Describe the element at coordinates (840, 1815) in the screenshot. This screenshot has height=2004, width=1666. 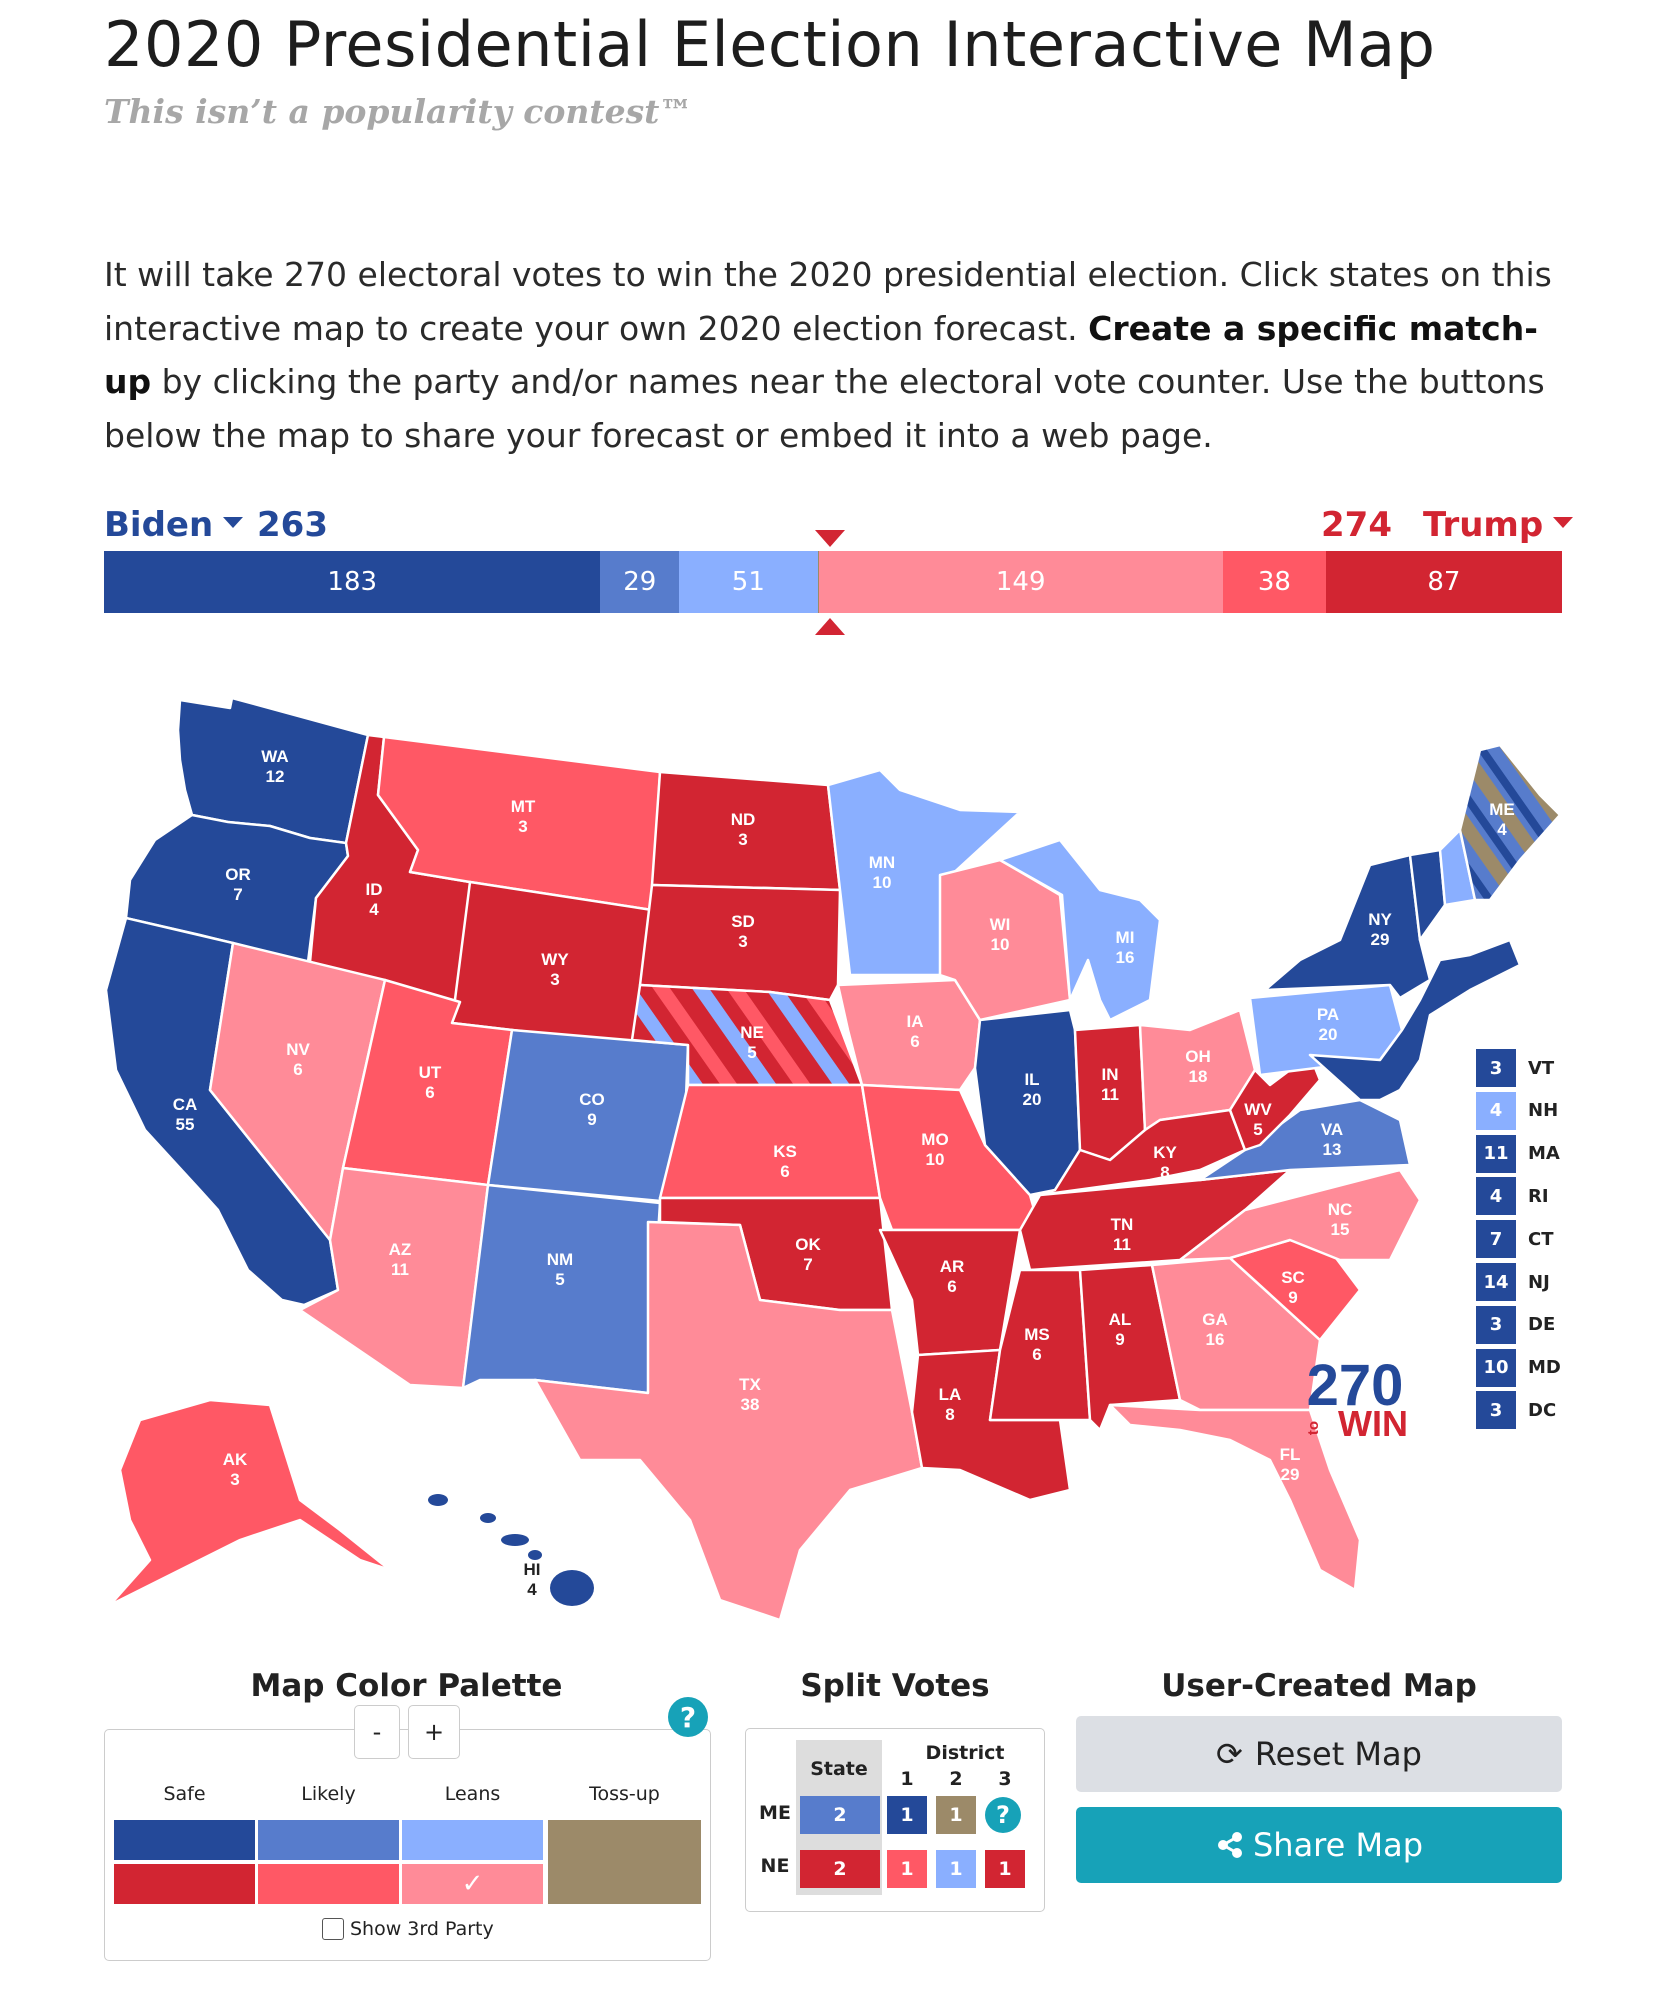
I see `me-statewide-votes: 2` at that location.